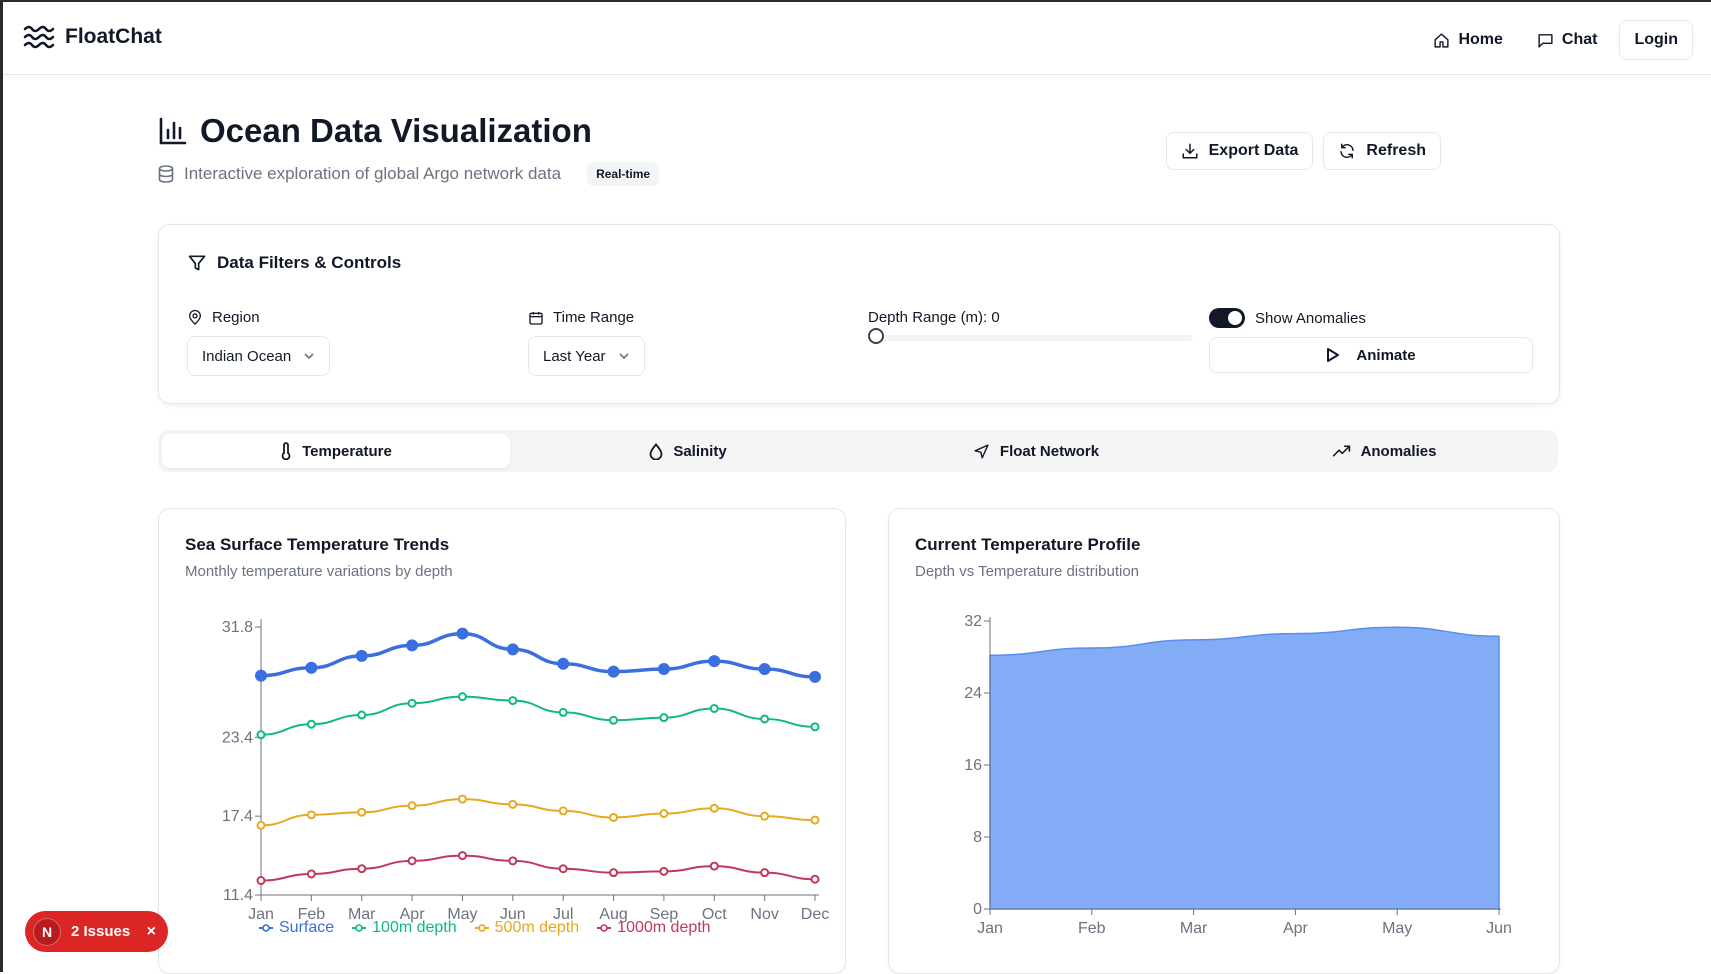 This screenshot has height=974, width=1711. What do you see at coordinates (238, 895) in the screenshot?
I see `y-tick-label: 11.4` at bounding box center [238, 895].